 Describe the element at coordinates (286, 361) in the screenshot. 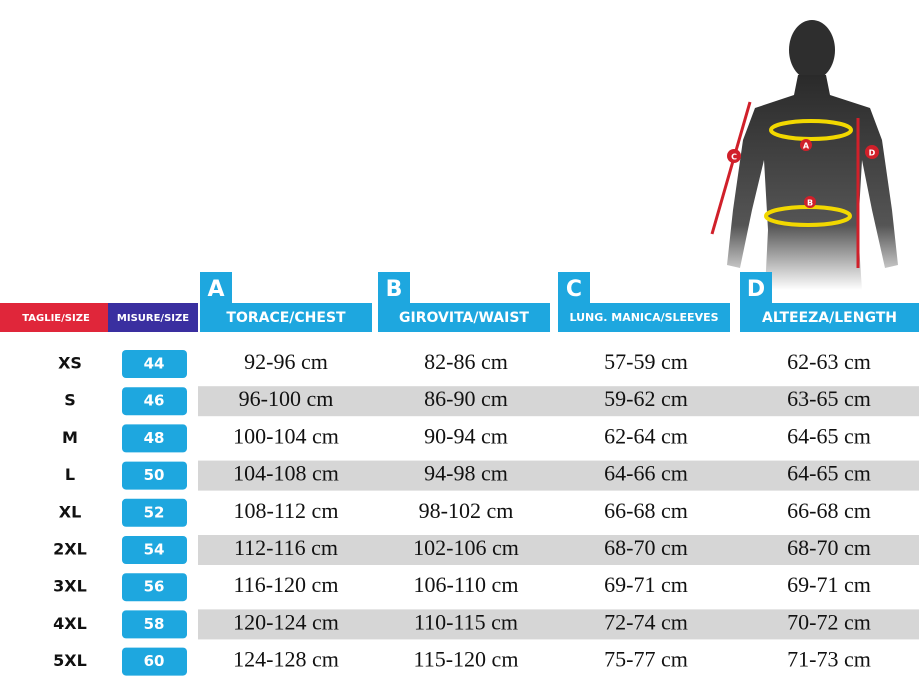

I see `measure-value: 92-96 cm` at that location.